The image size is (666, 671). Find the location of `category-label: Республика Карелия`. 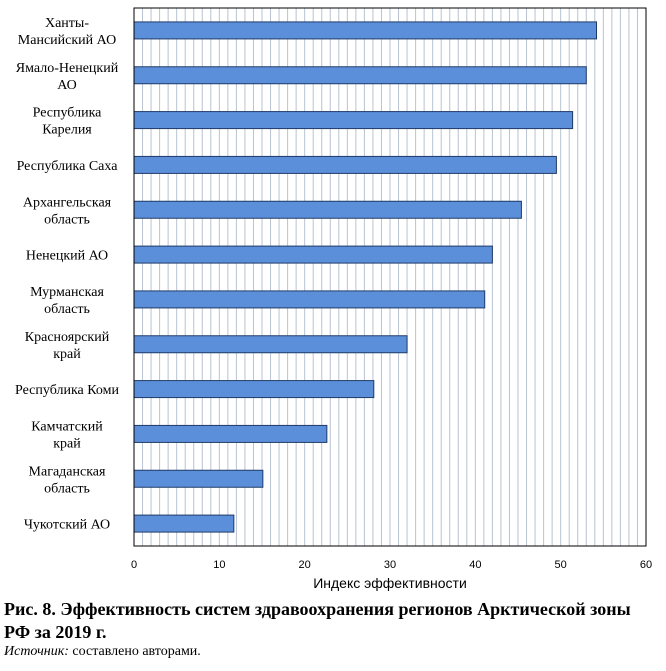

category-label: Республика Карелия is located at coordinates (68, 122).